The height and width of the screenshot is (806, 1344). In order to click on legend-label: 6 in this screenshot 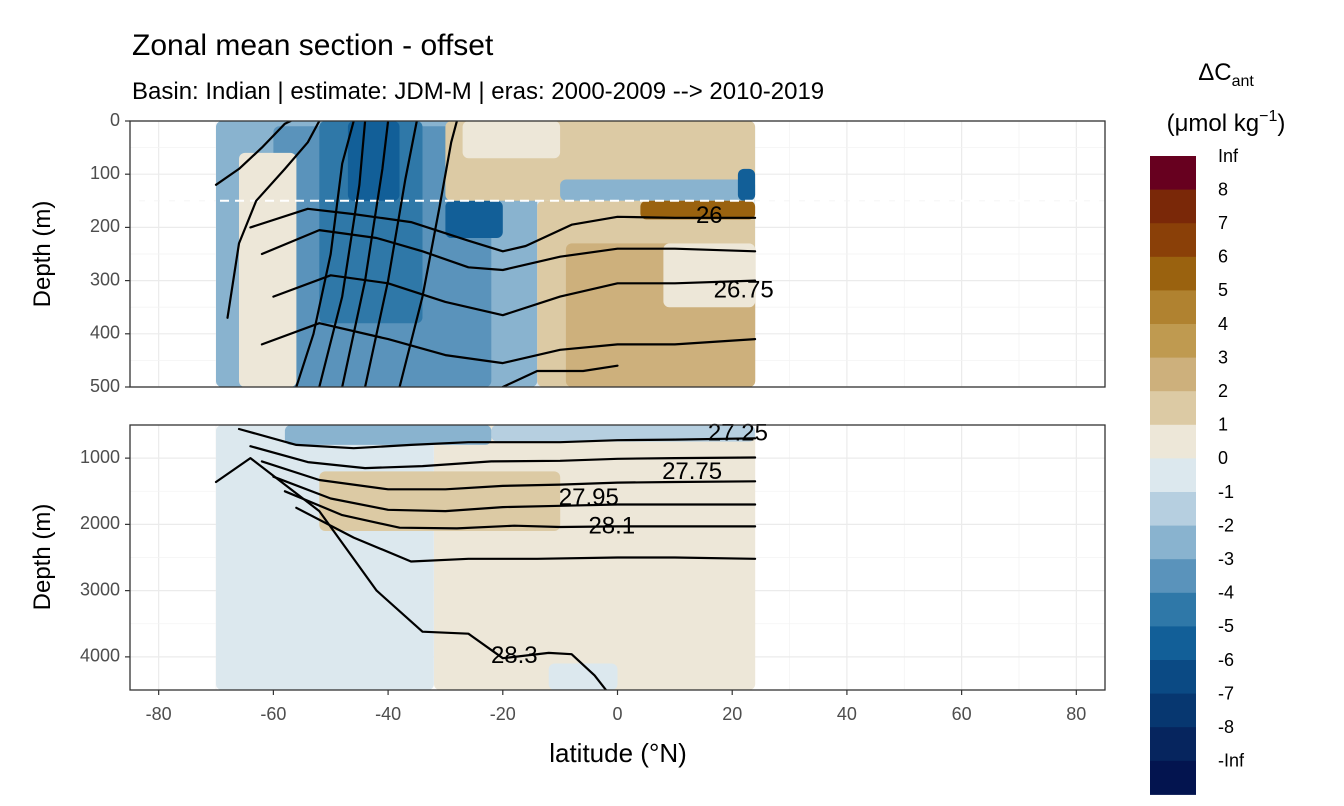, I will do `click(1223, 257)`.